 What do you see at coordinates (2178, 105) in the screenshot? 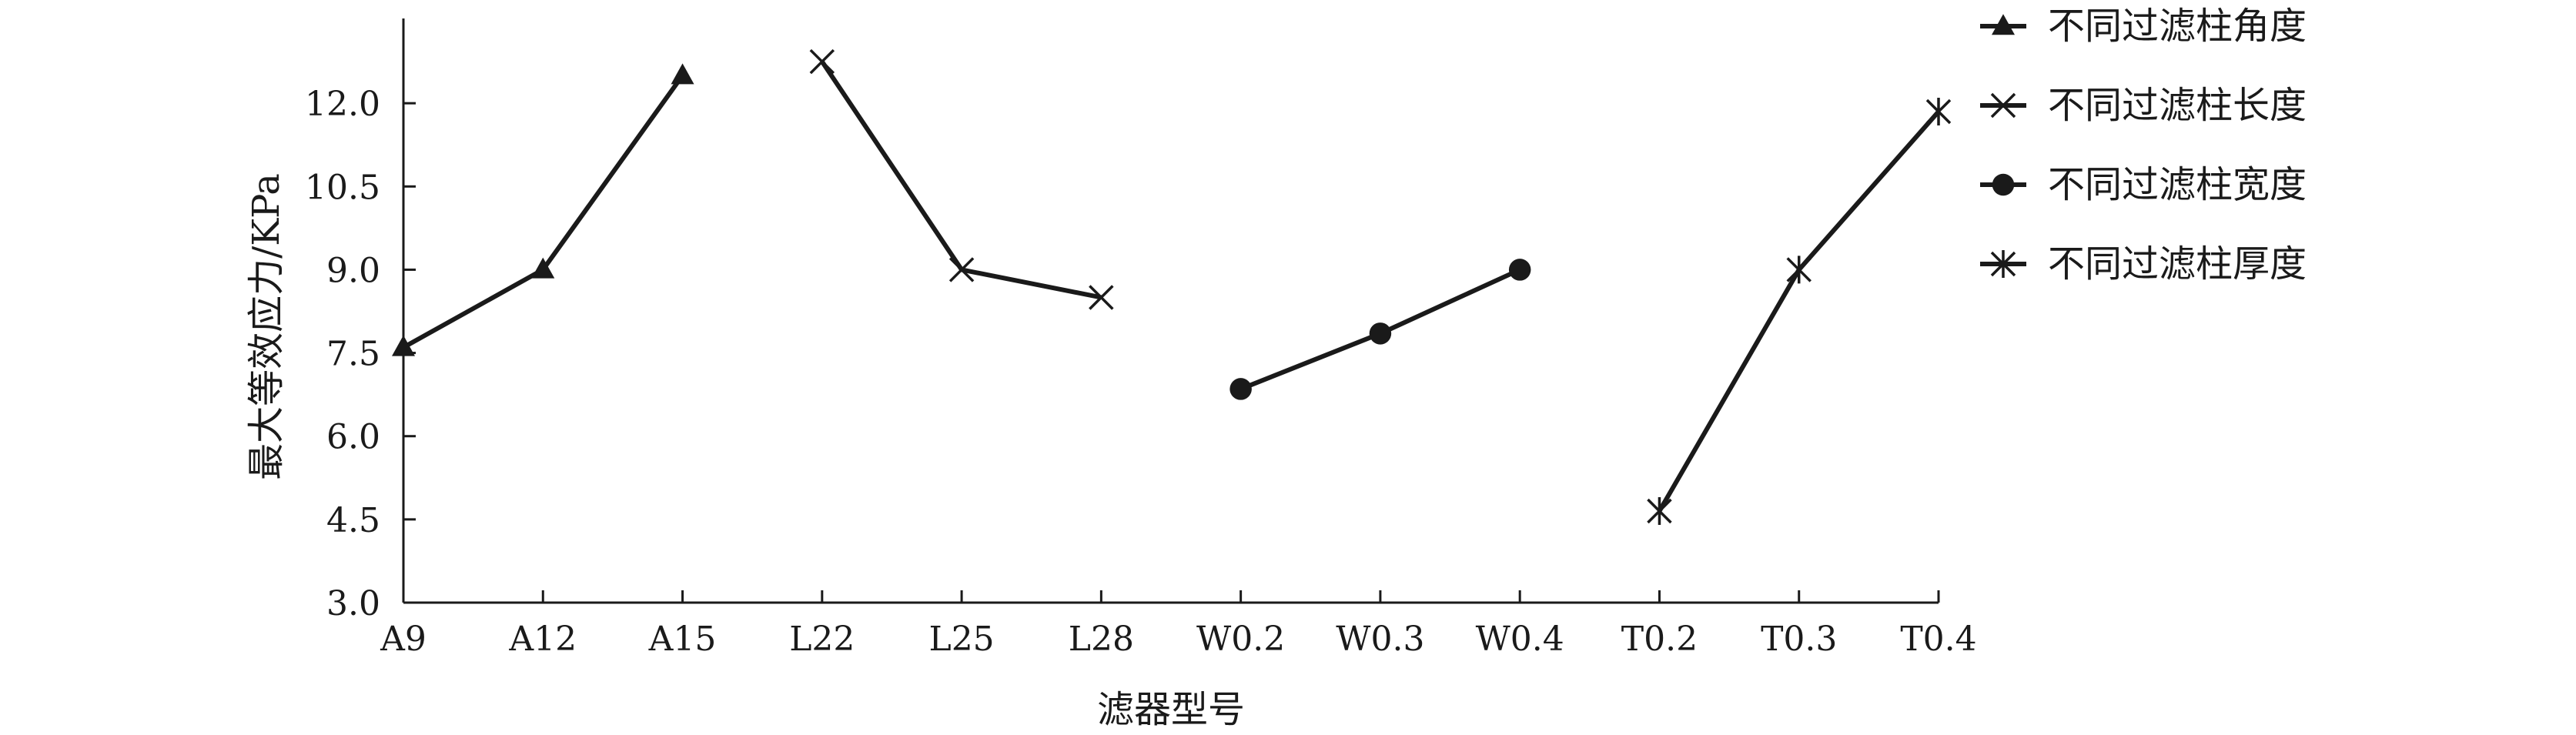
I see `legend-label: 不同过滤柱长度` at bounding box center [2178, 105].